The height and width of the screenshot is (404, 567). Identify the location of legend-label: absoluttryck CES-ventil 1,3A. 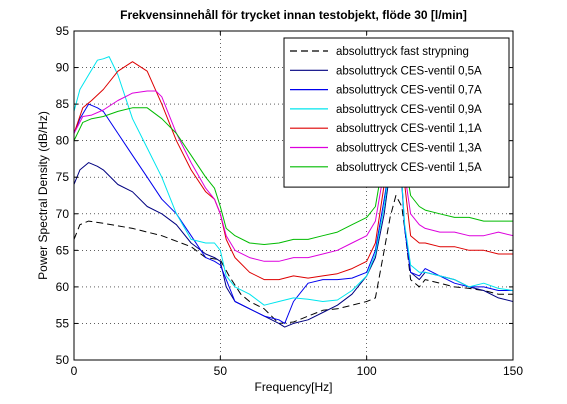
(409, 149).